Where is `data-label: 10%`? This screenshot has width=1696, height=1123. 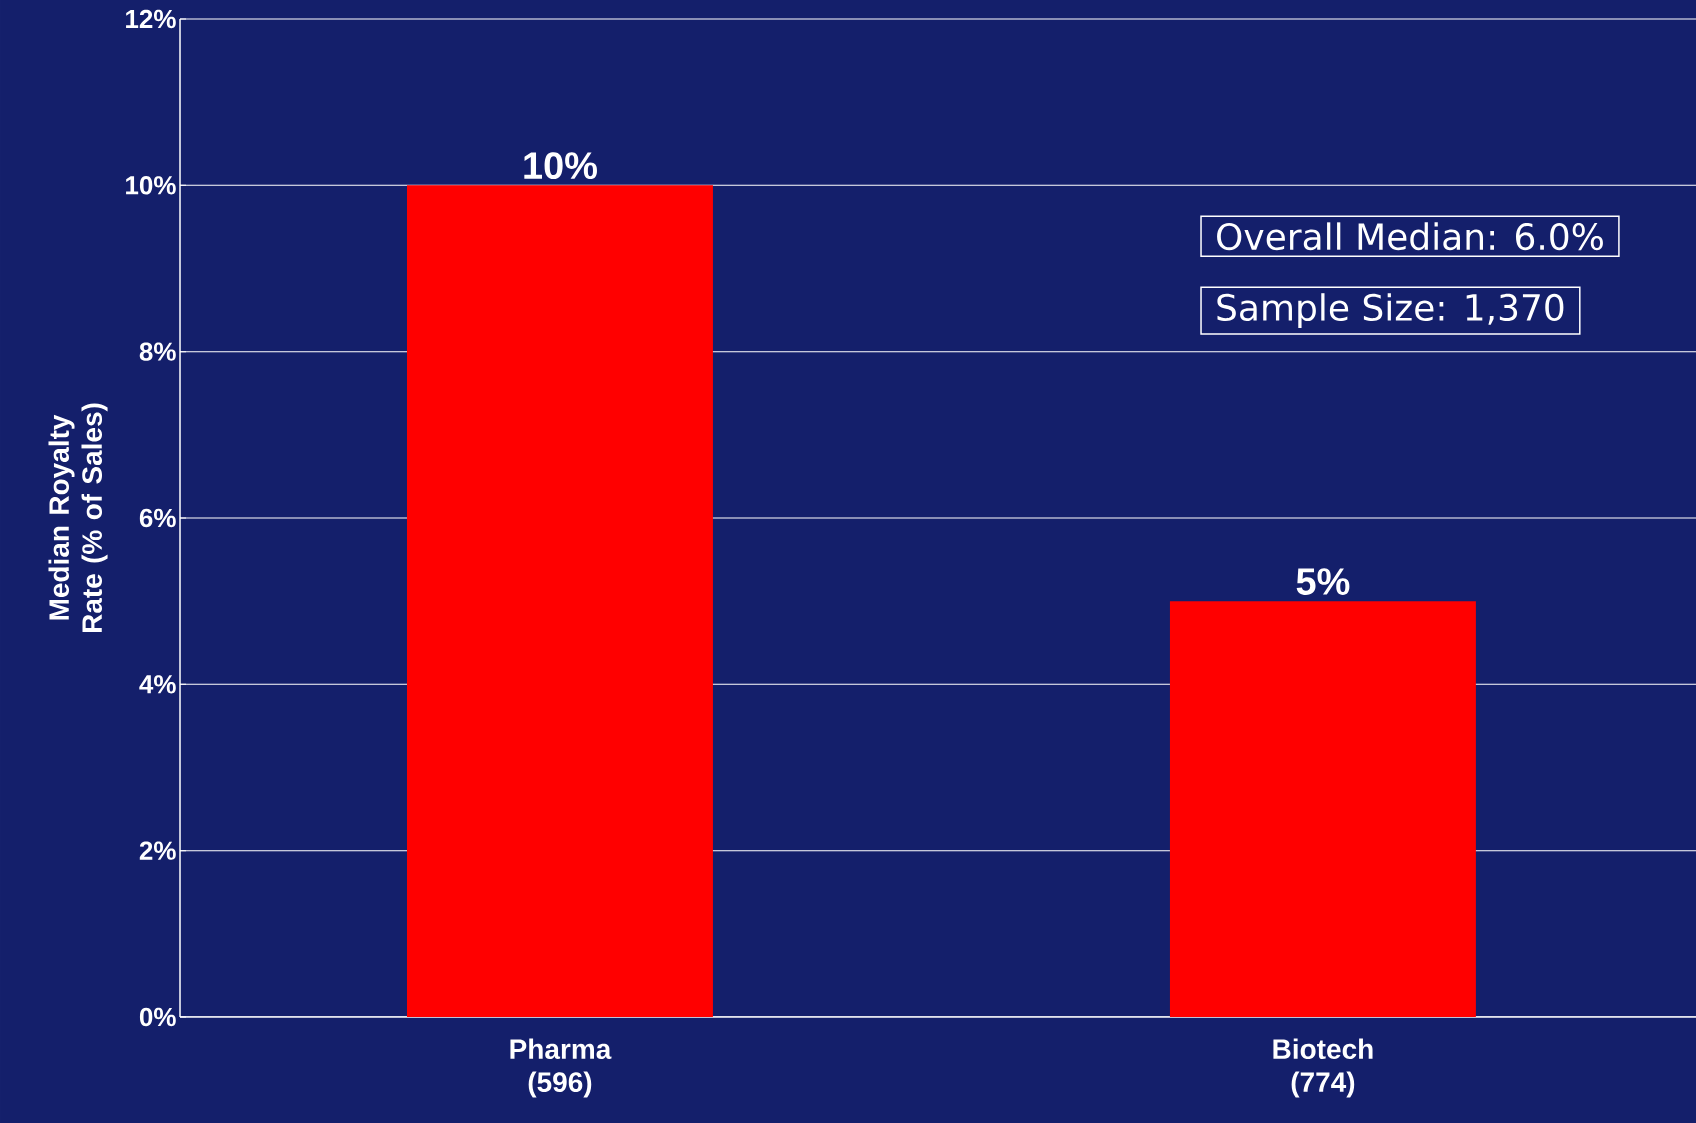
data-label: 10% is located at coordinates (560, 166).